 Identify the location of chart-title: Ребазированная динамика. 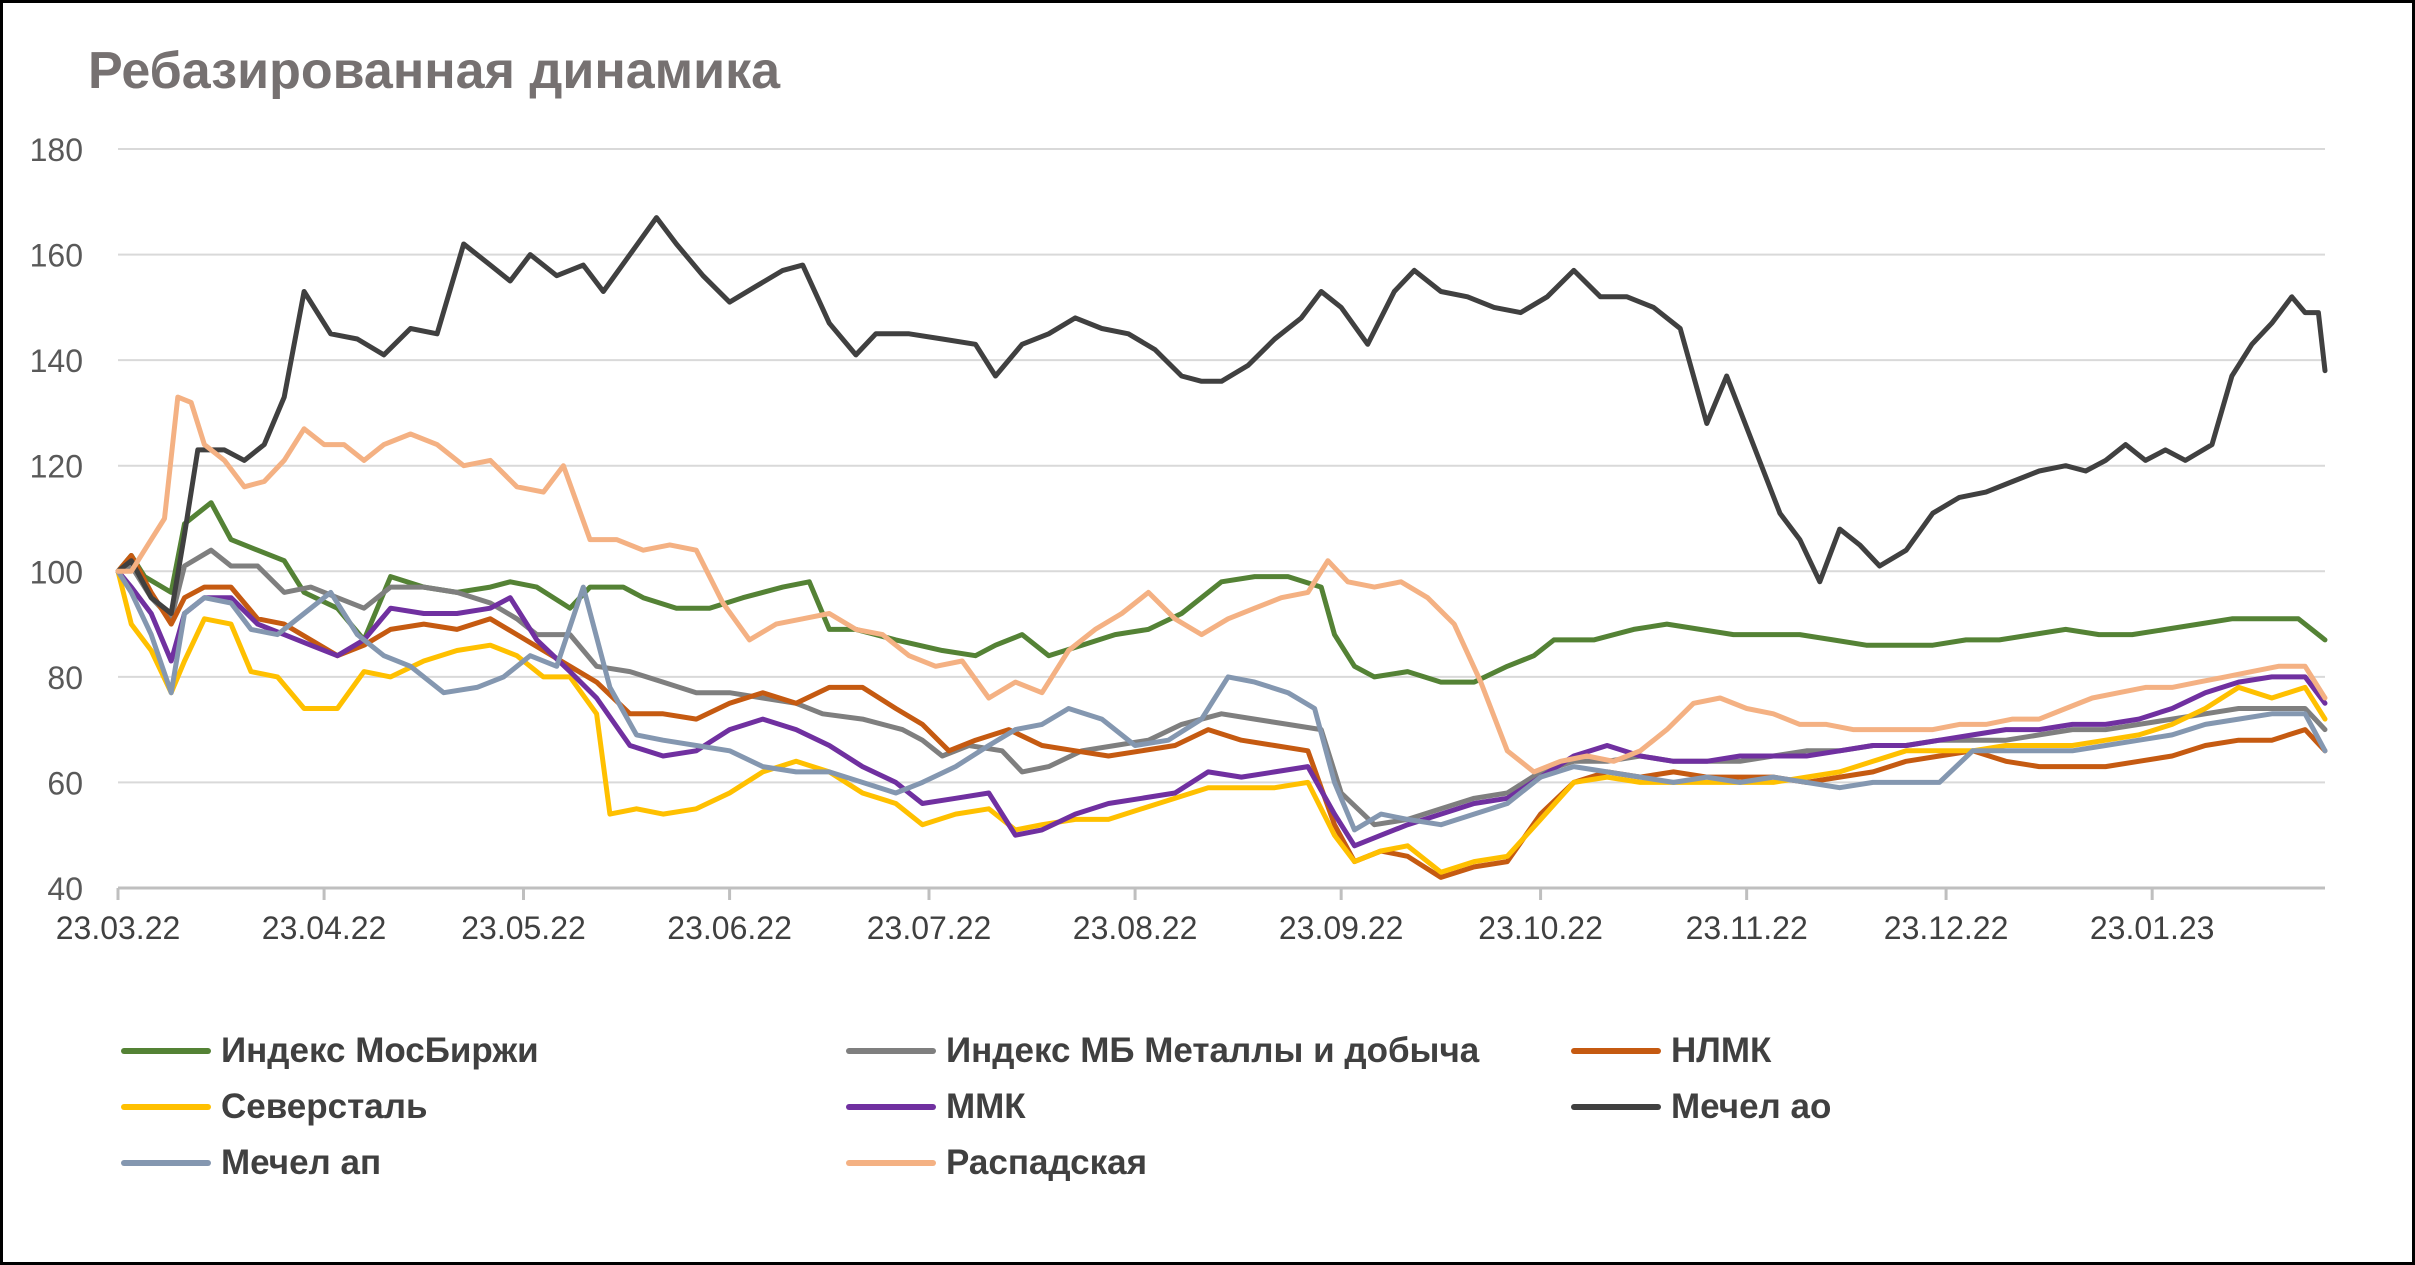
(434, 71).